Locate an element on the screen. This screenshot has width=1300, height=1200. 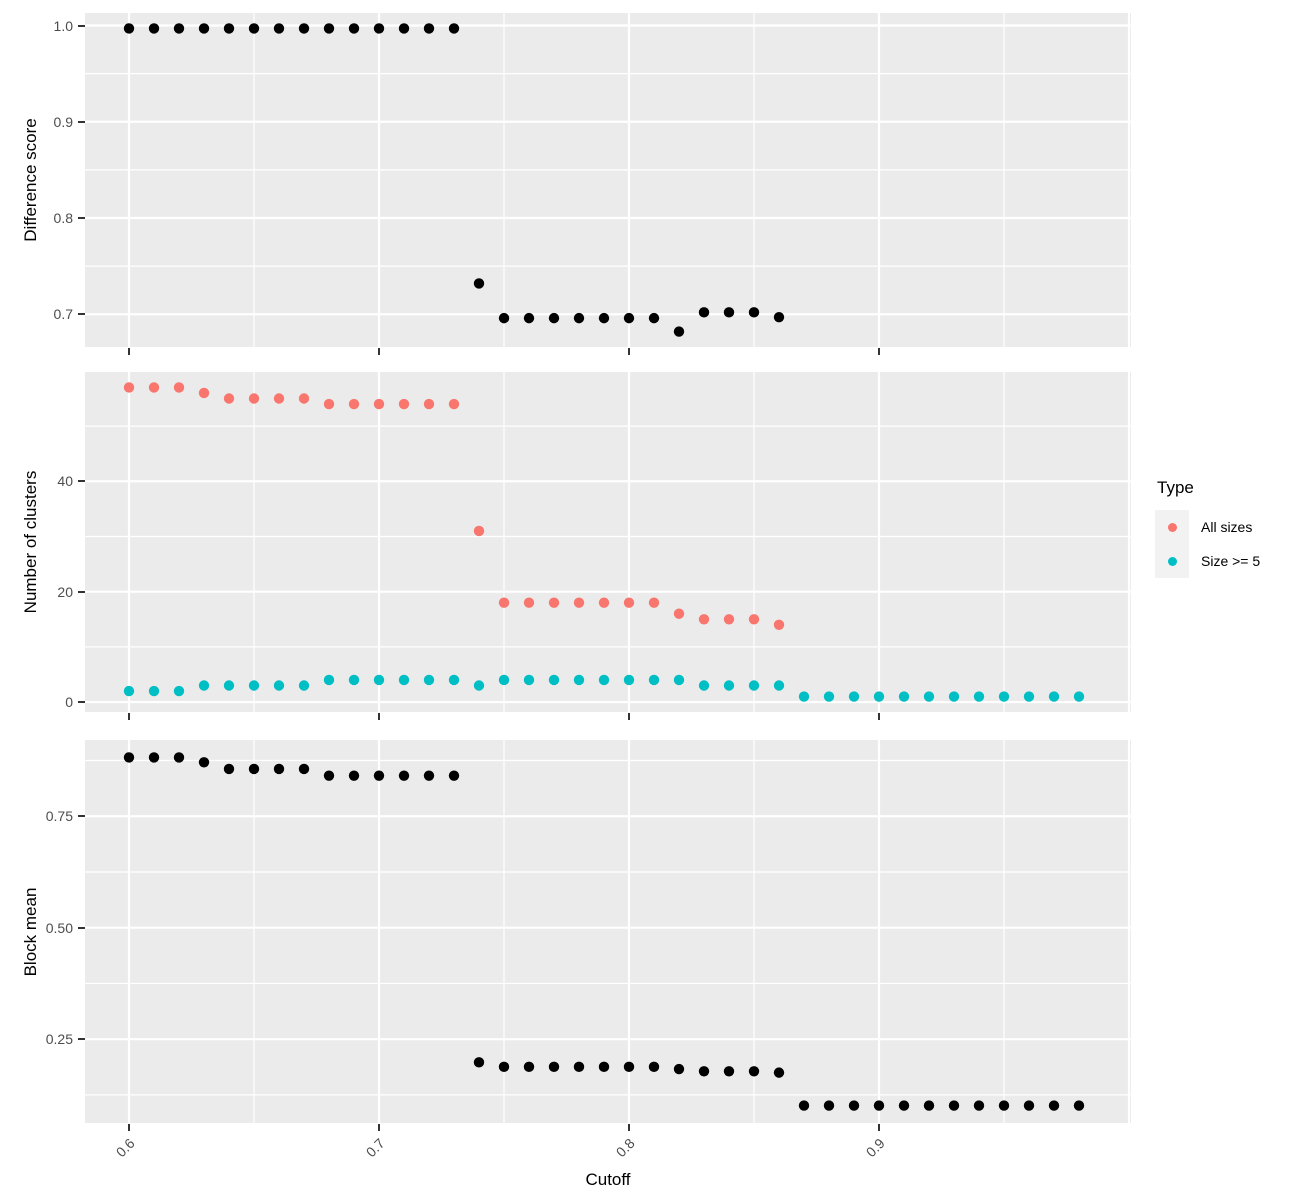
legend-title: Type is located at coordinates (1175, 487).